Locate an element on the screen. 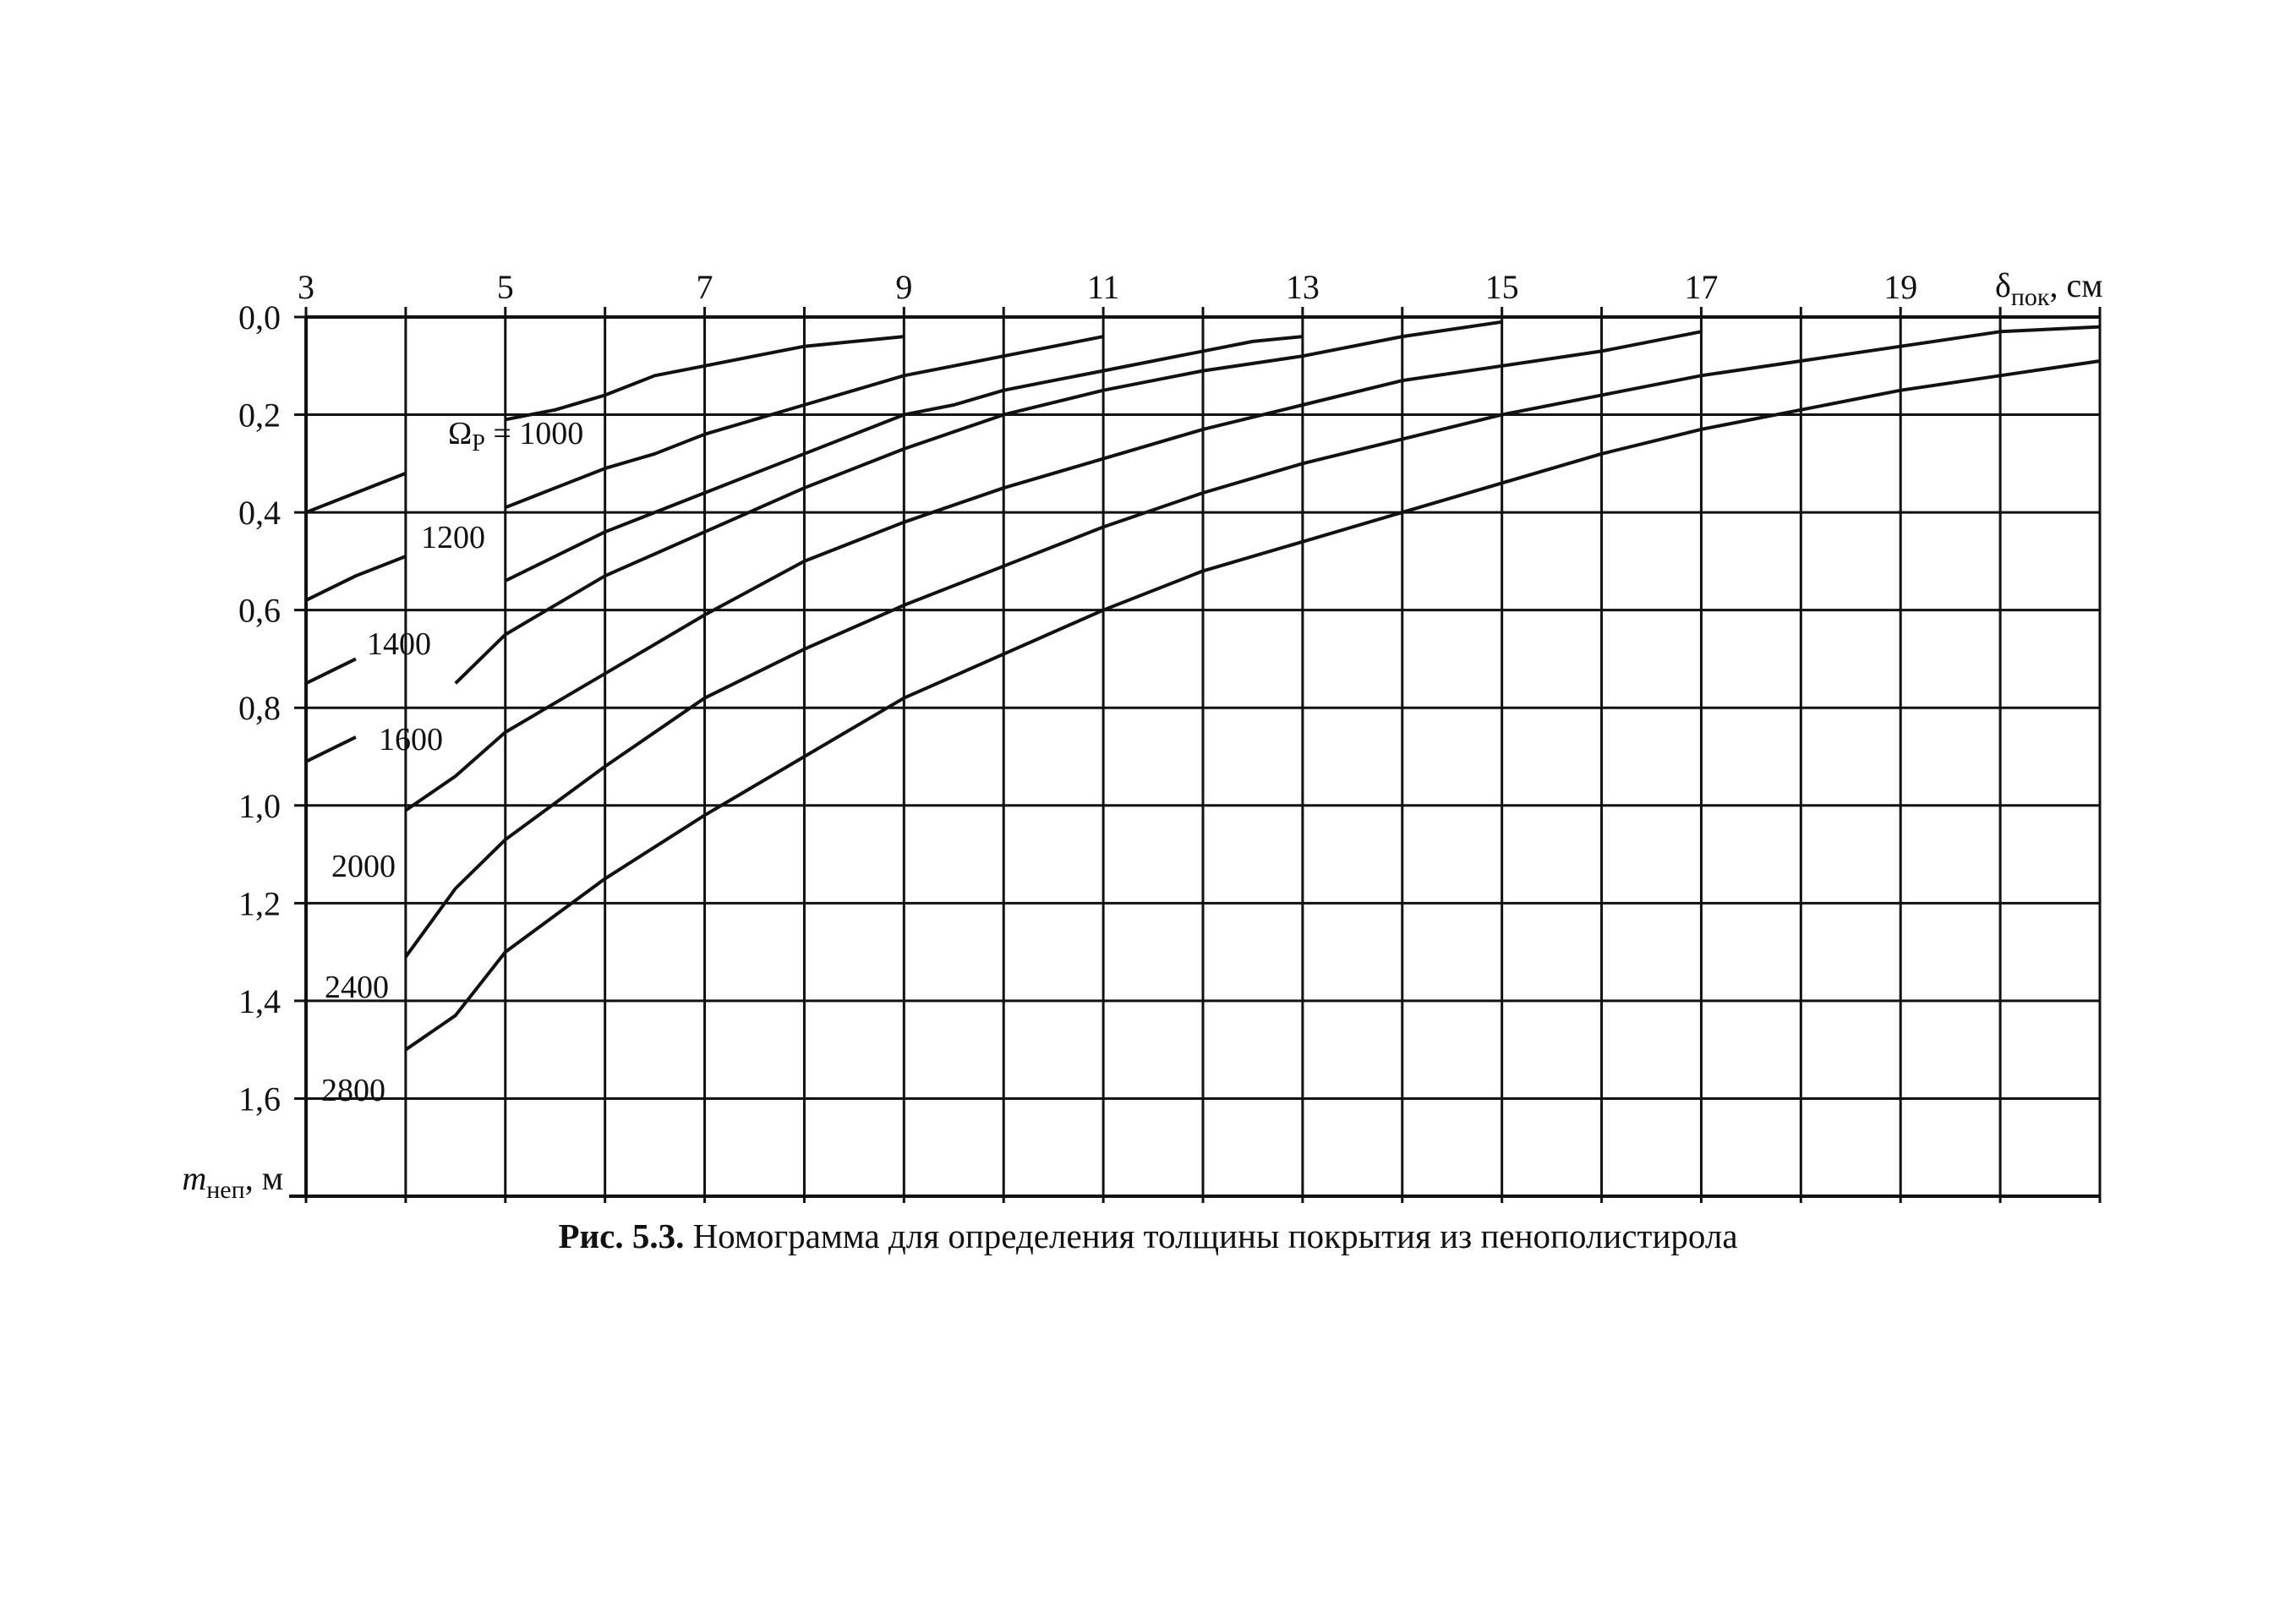 The height and width of the screenshot is (1602, 2296). x-axis-label: δпок, см is located at coordinates (2049, 288).